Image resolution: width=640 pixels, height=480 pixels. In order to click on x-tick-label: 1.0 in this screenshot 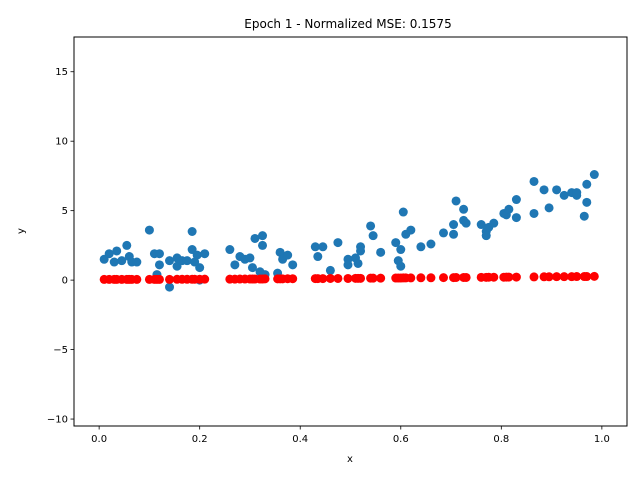, I will do `click(602, 439)`.